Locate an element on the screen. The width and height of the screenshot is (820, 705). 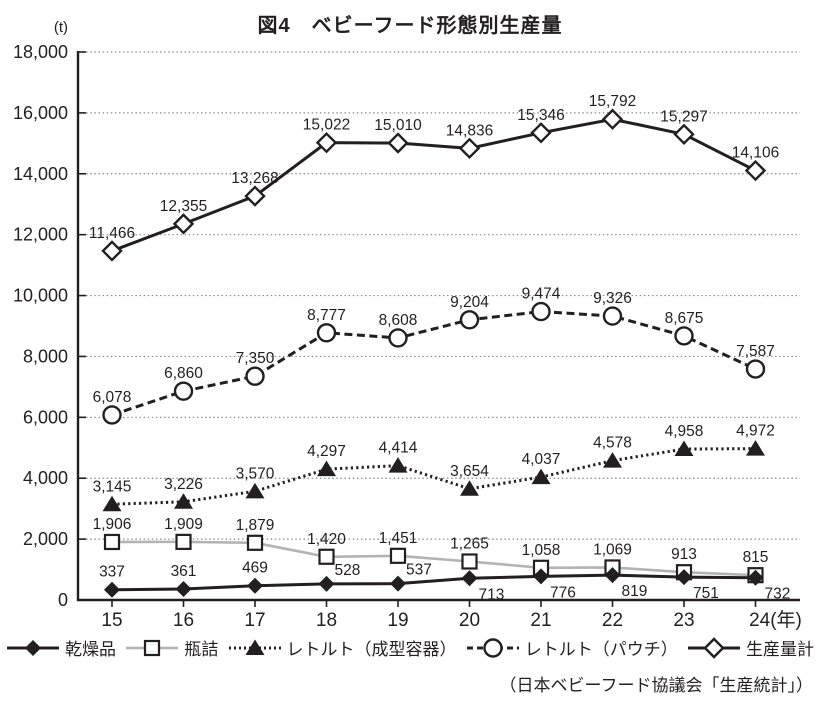
data-label: 4,414 is located at coordinates (398, 448).